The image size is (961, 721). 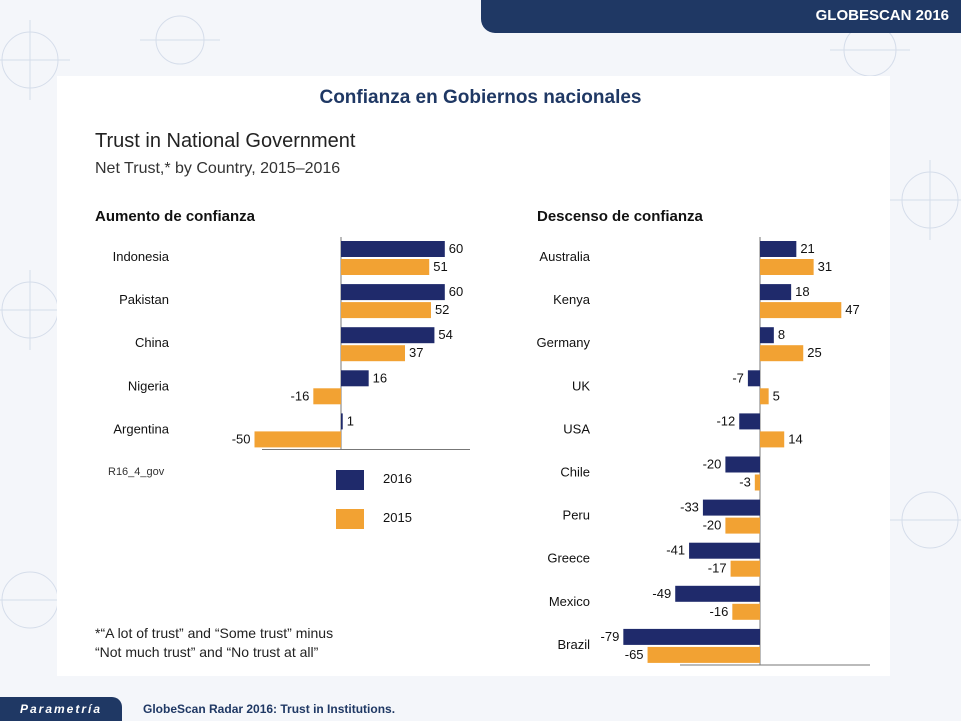 I want to click on chart1-data-label-2015: 31, so click(x=825, y=266).